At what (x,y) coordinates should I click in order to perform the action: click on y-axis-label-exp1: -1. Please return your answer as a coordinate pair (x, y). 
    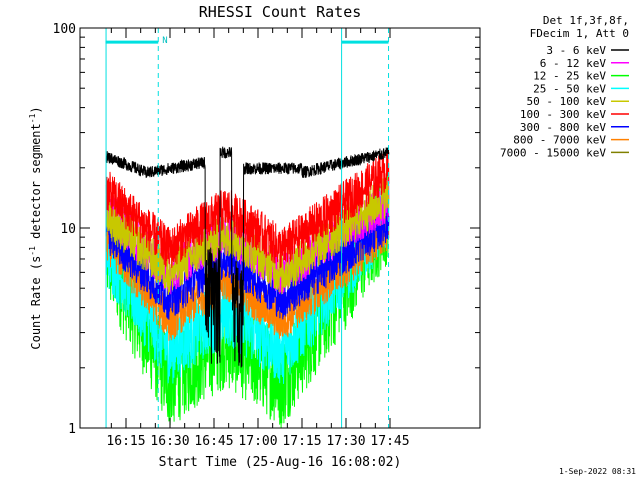
    Looking at the image, I should click on (32, 251).